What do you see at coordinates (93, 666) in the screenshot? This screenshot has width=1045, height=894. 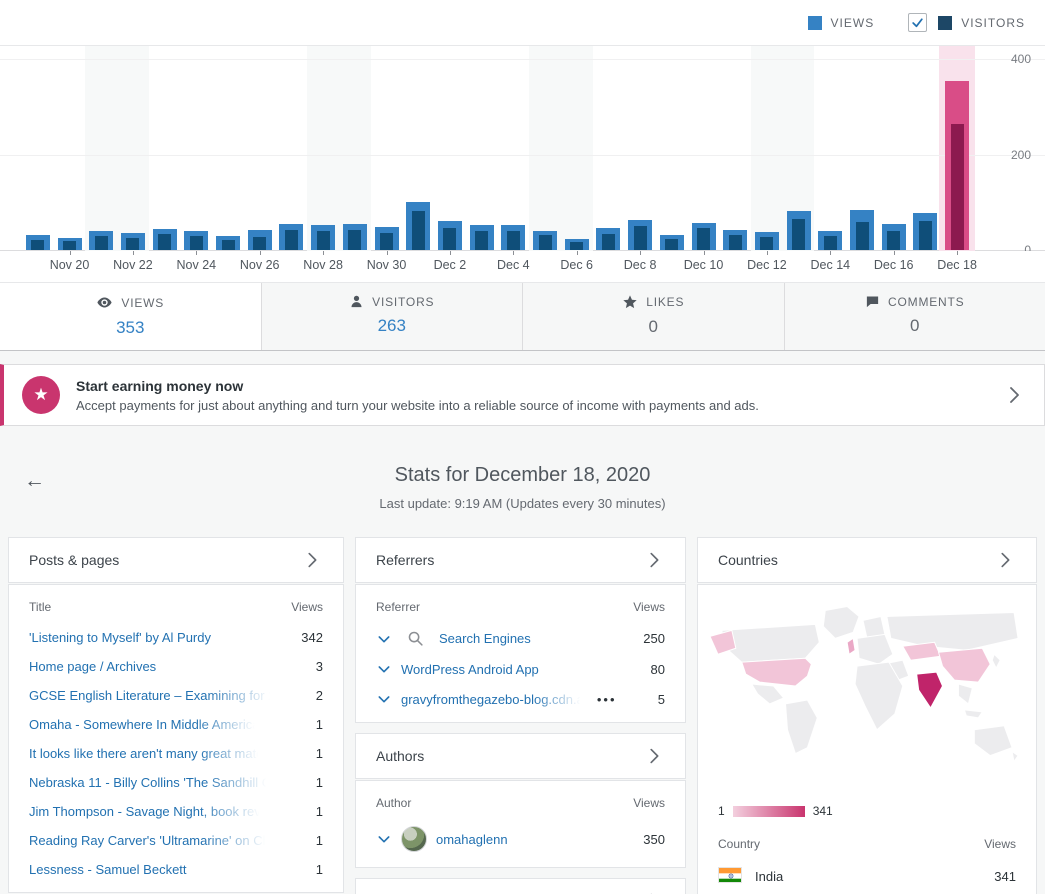 I see `post-link: Home page / Archives` at bounding box center [93, 666].